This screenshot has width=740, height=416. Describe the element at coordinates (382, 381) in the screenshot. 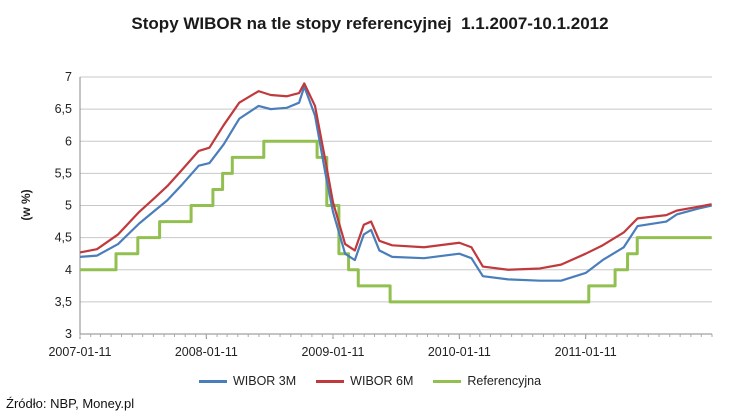

I see `legend-label-wibor-6m: WIBOR 6M` at that location.